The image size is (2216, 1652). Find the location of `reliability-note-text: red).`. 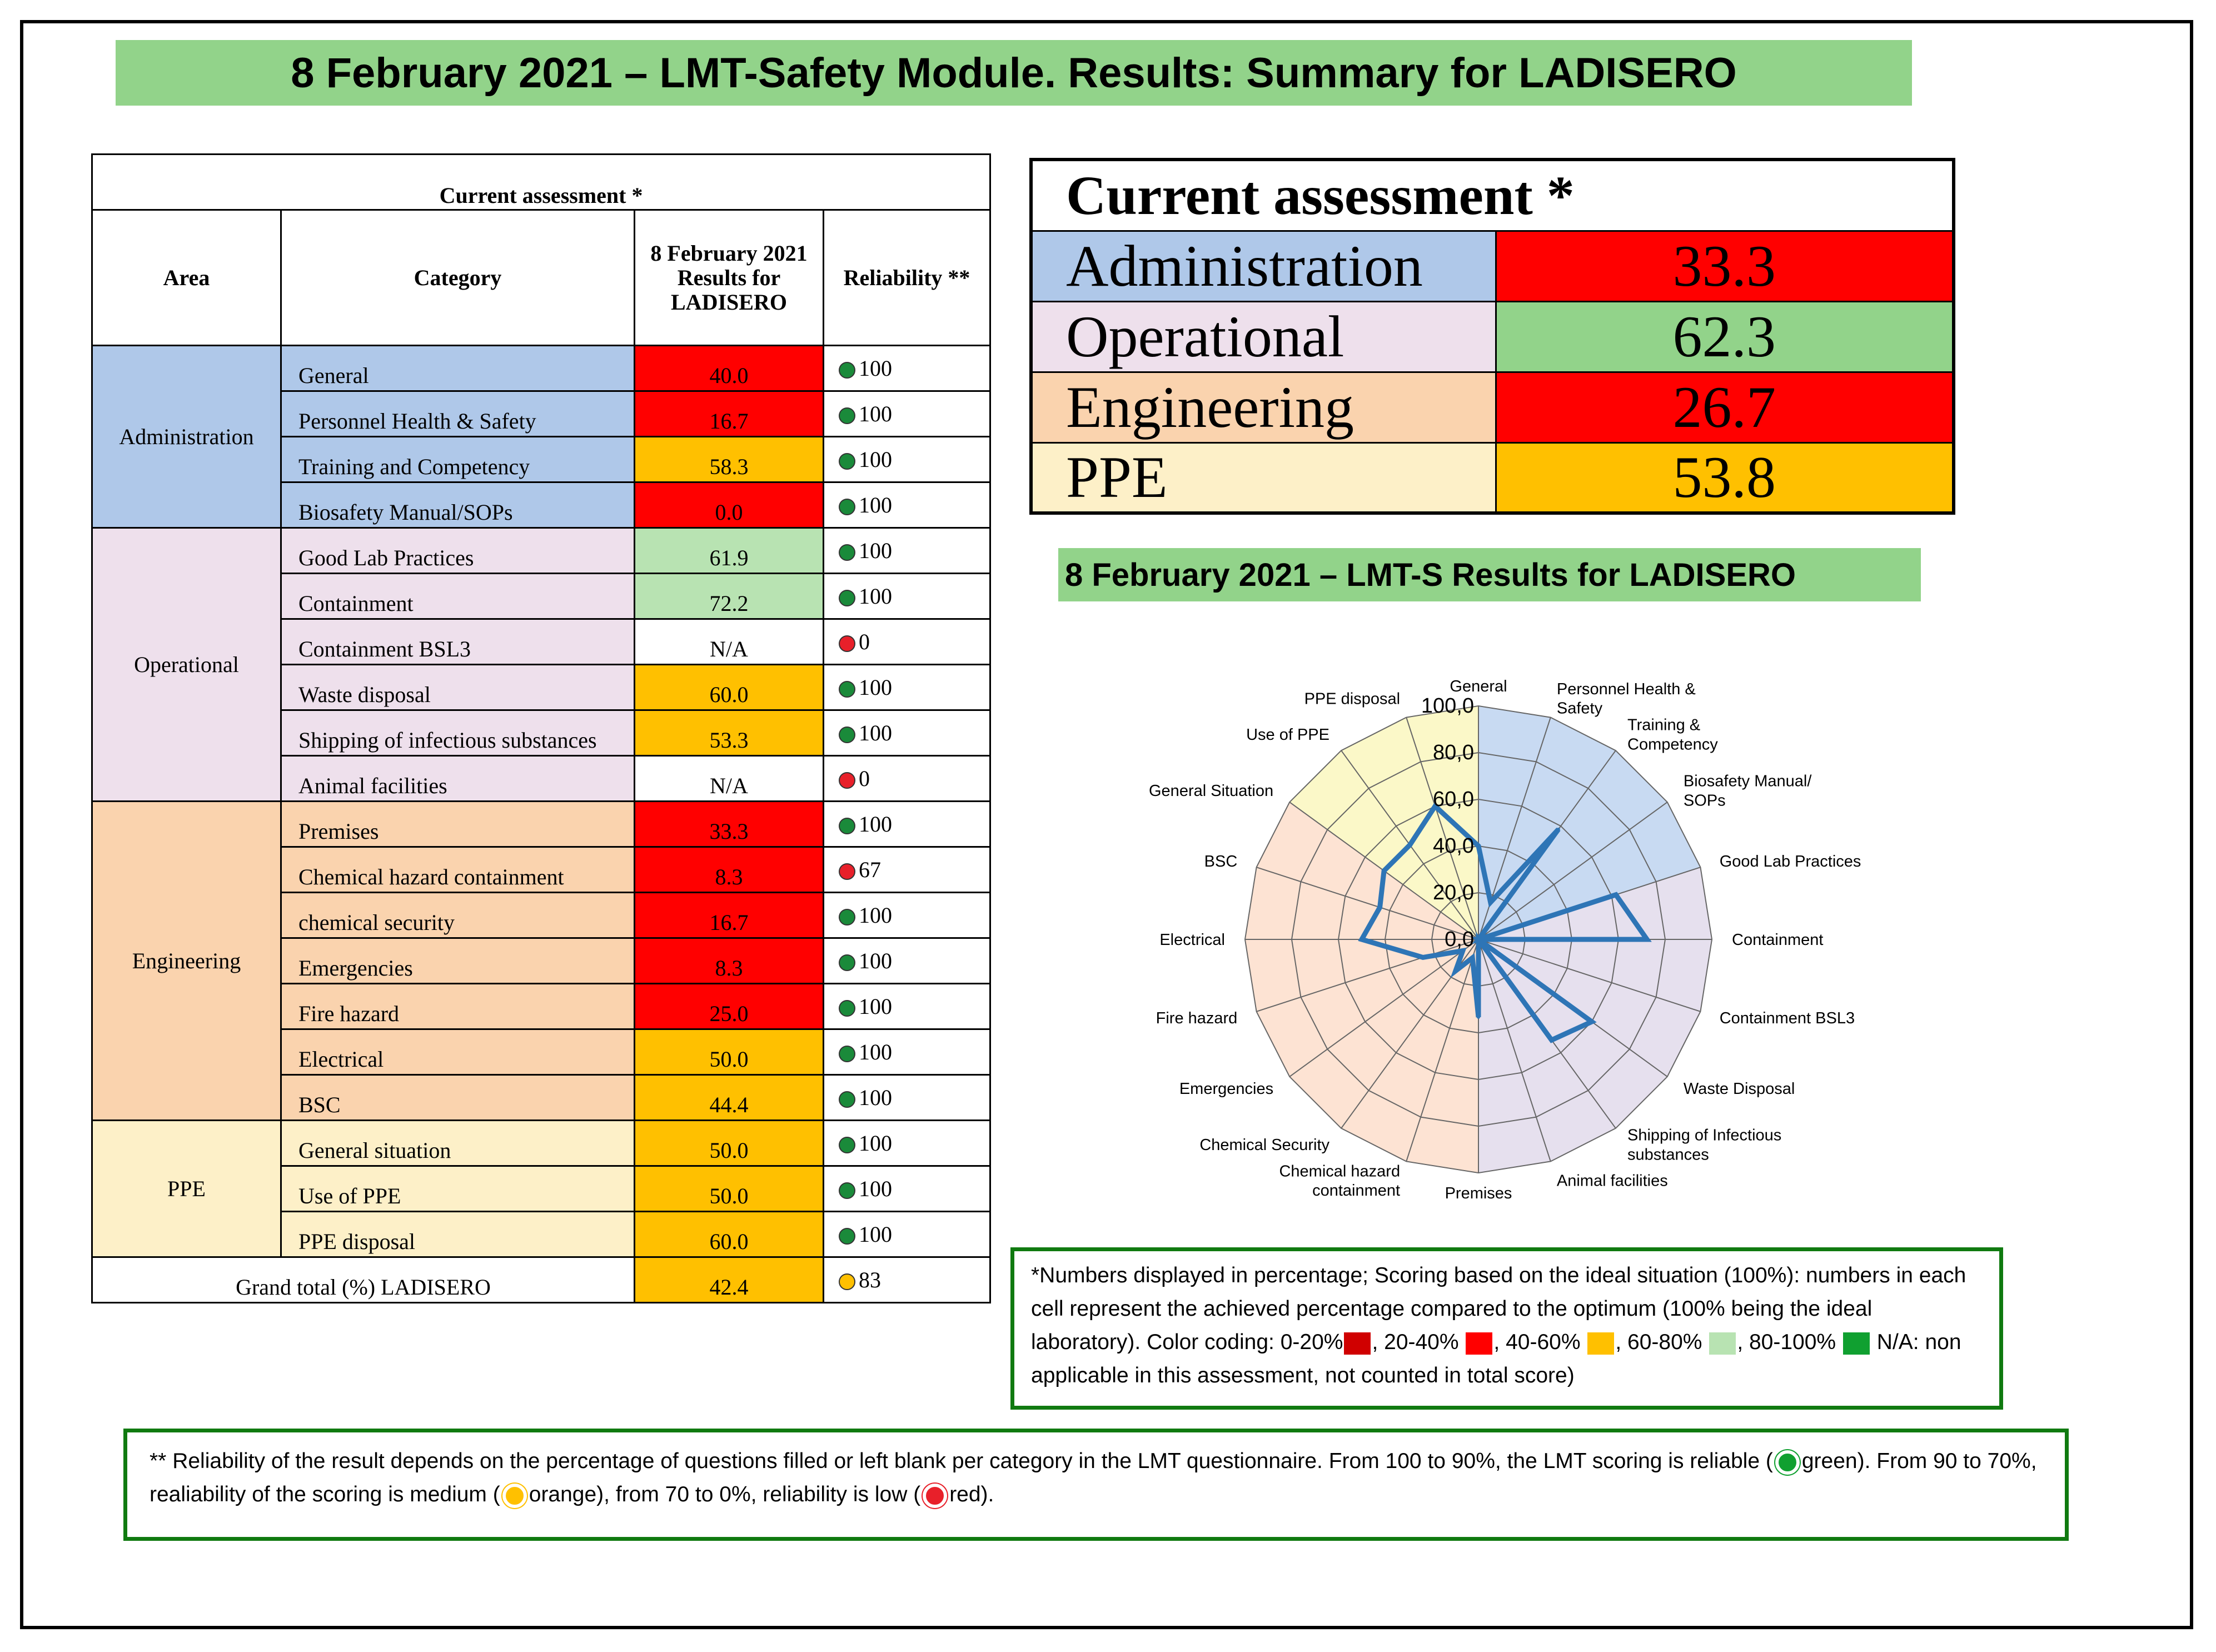

reliability-note-text: red). is located at coordinates (971, 1494).